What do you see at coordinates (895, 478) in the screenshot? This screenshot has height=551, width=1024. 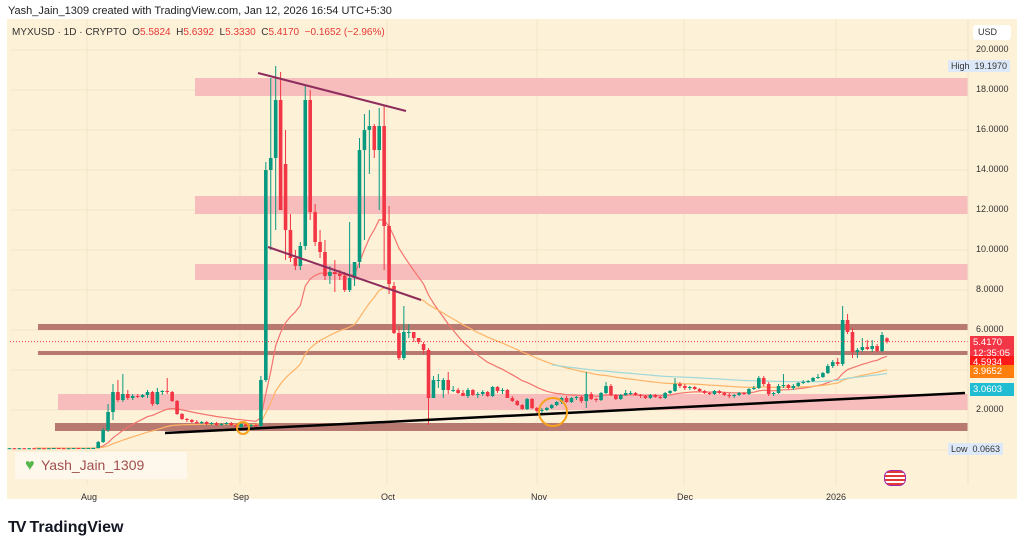 I see `us-flag-event-icon` at bounding box center [895, 478].